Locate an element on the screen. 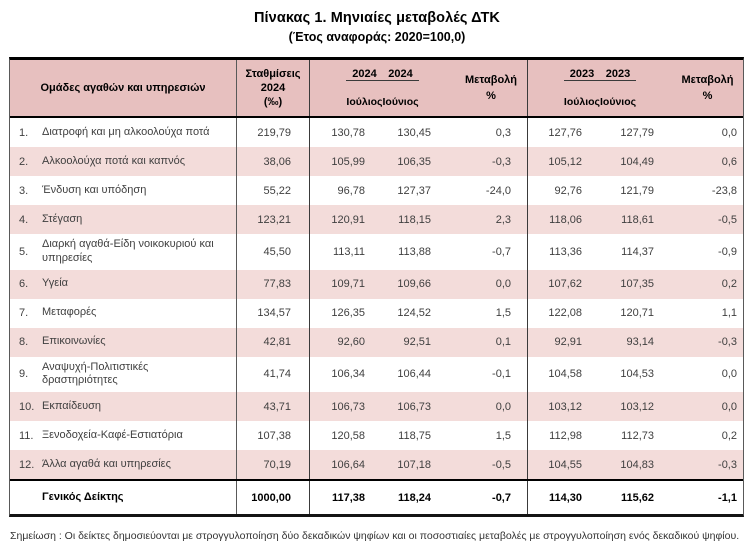 The image size is (754, 558). row-number: 8. is located at coordinates (24, 342).